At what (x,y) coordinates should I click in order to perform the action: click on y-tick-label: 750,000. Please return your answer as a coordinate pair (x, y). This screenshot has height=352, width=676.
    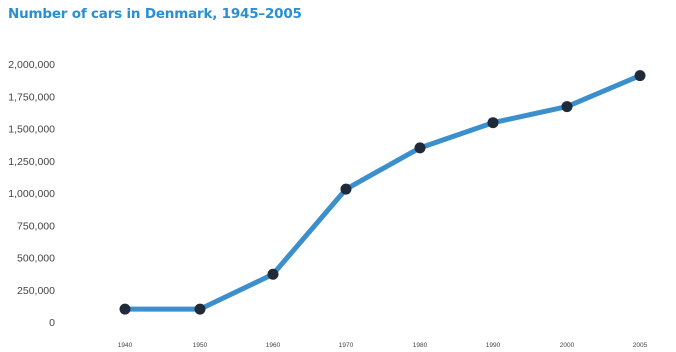
    Looking at the image, I should click on (36, 226).